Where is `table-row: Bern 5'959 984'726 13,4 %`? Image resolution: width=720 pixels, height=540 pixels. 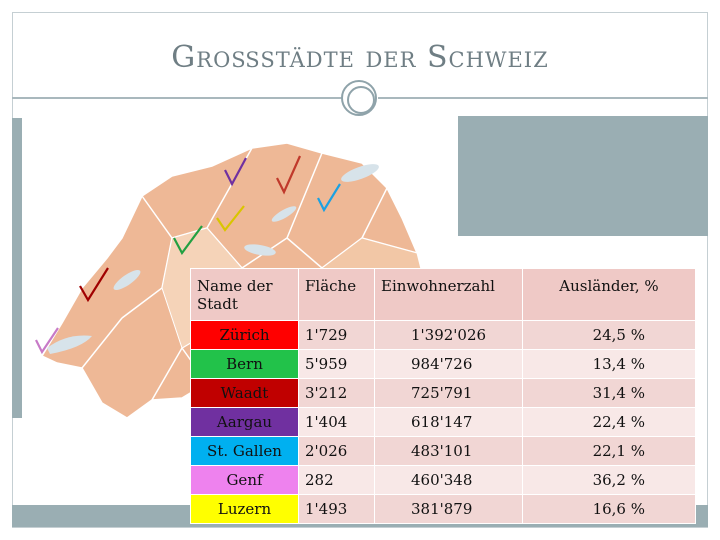
table-row: Bern 5'959 984'726 13,4 % is located at coordinates (443, 364).